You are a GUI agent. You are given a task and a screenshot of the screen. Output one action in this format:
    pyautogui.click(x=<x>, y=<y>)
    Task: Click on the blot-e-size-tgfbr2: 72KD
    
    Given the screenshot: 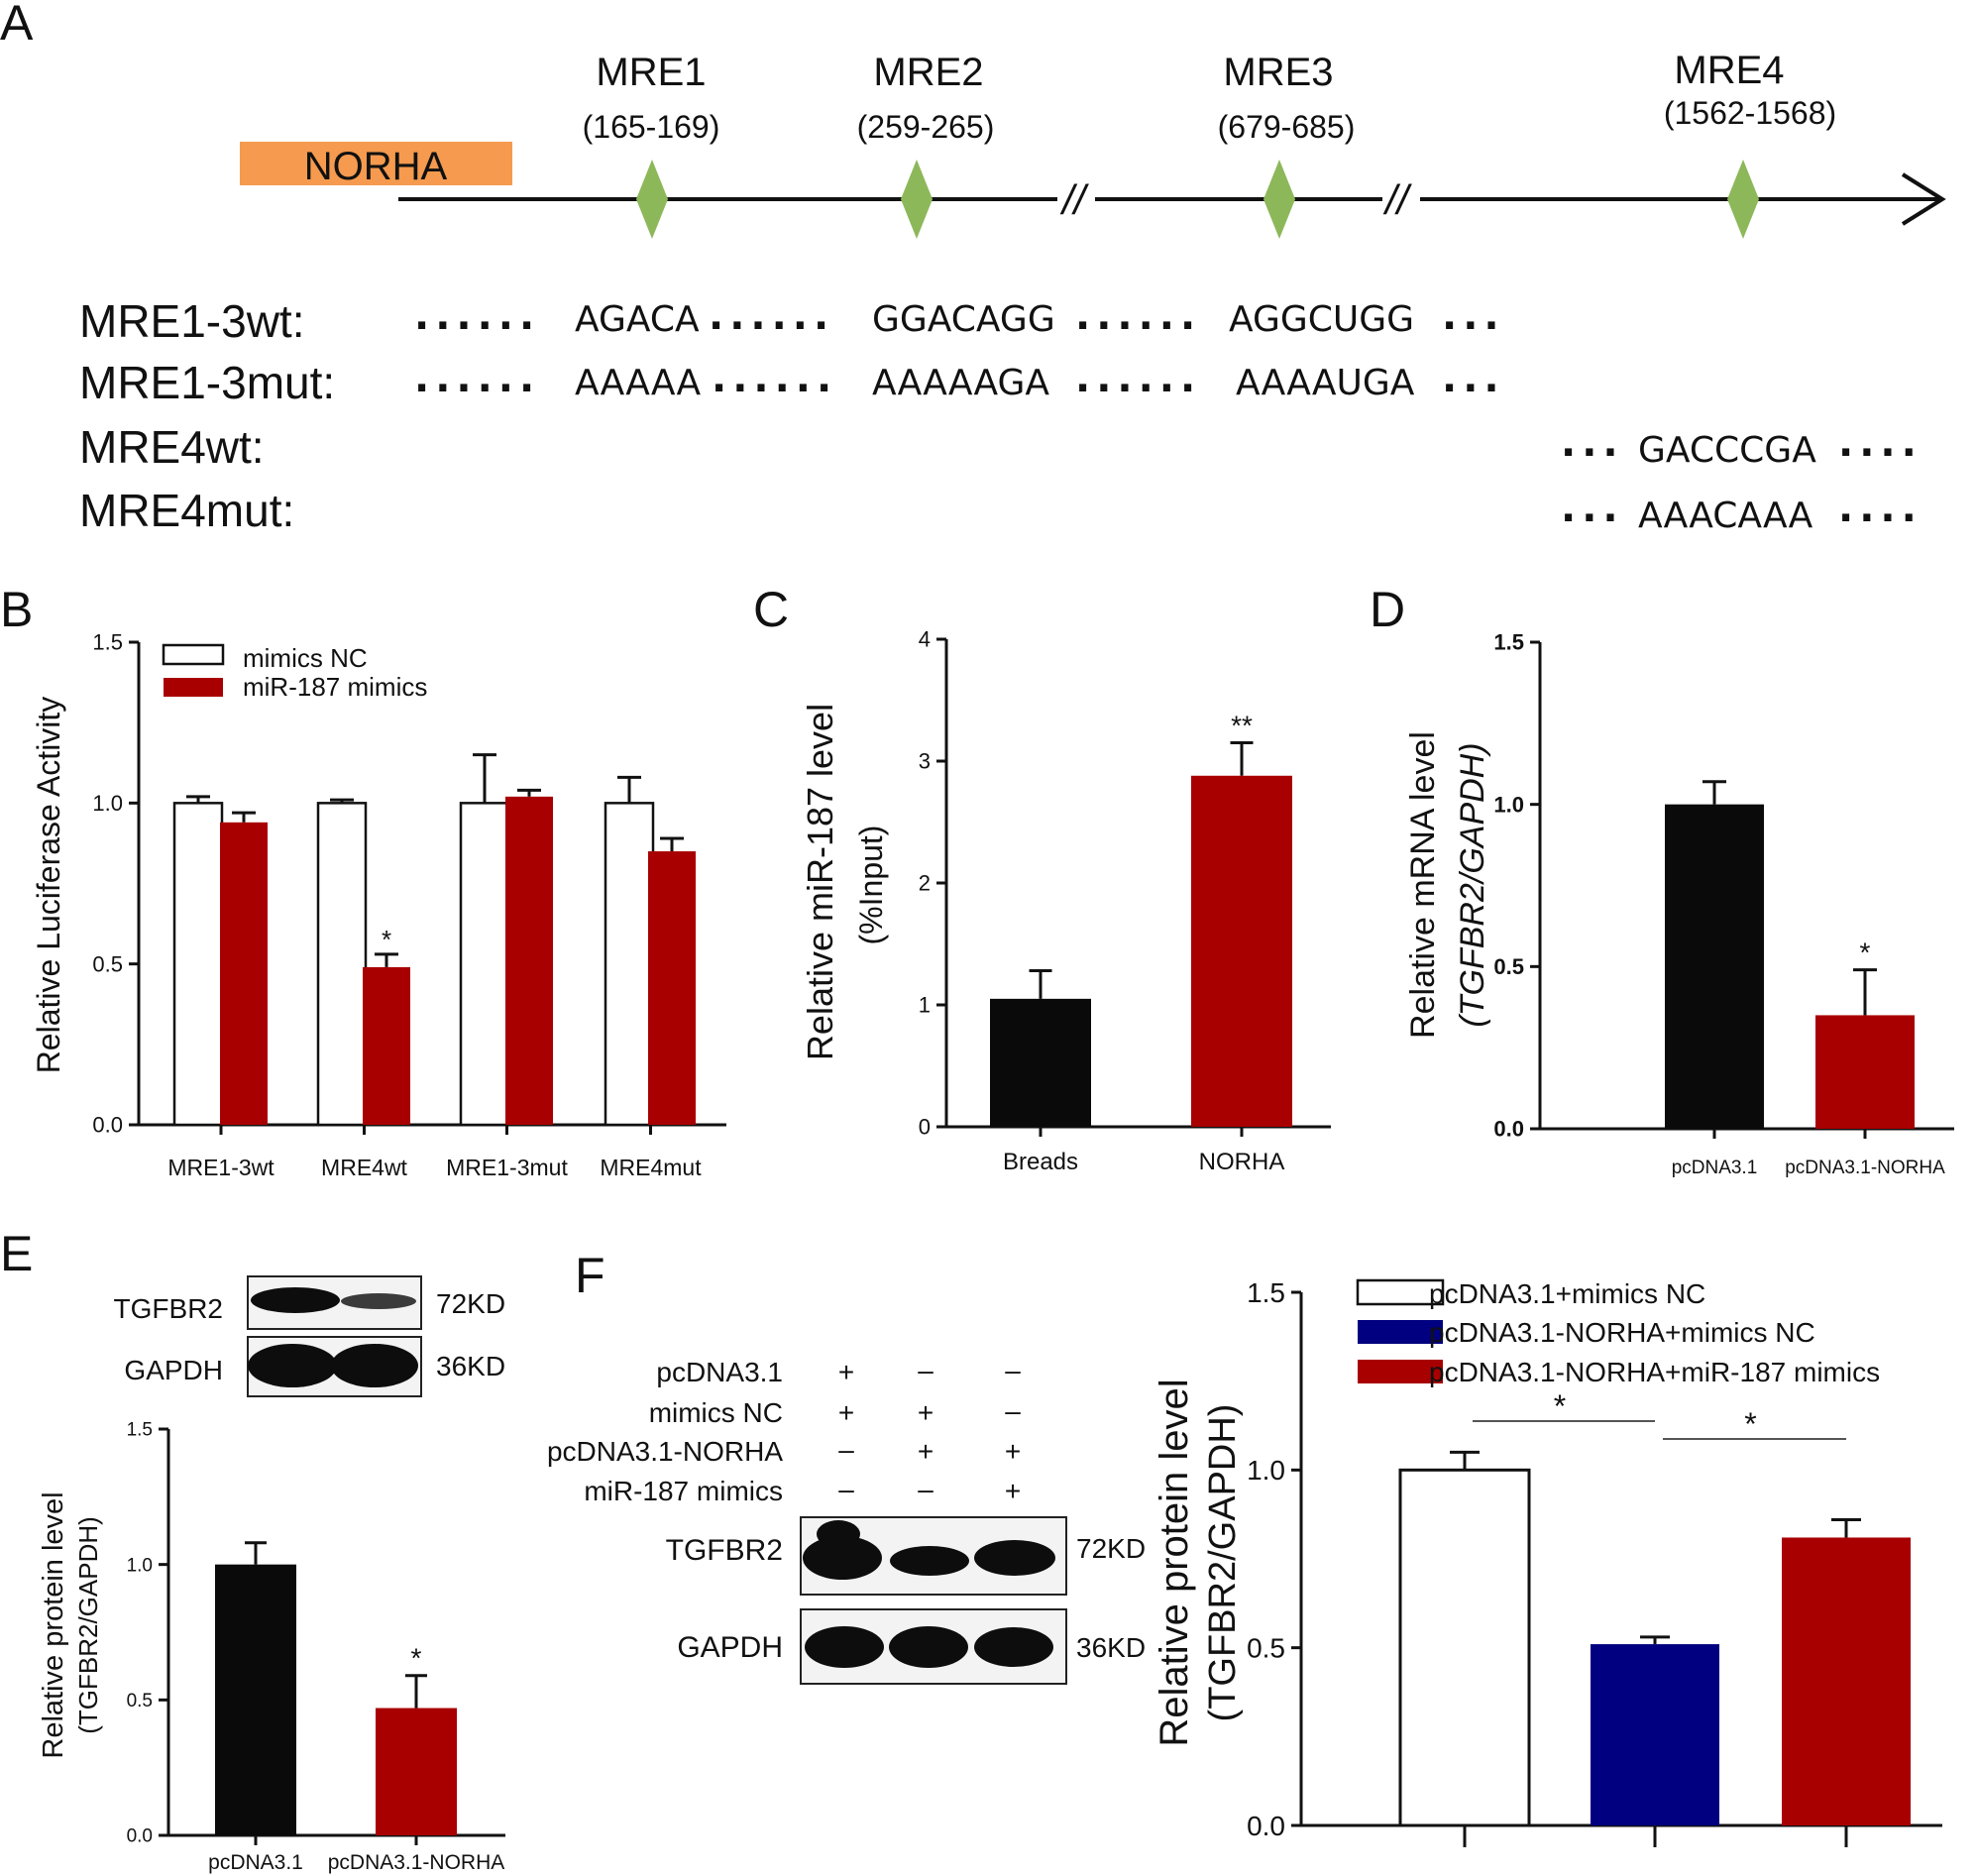 What is the action you would take?
    pyautogui.click(x=470, y=1304)
    